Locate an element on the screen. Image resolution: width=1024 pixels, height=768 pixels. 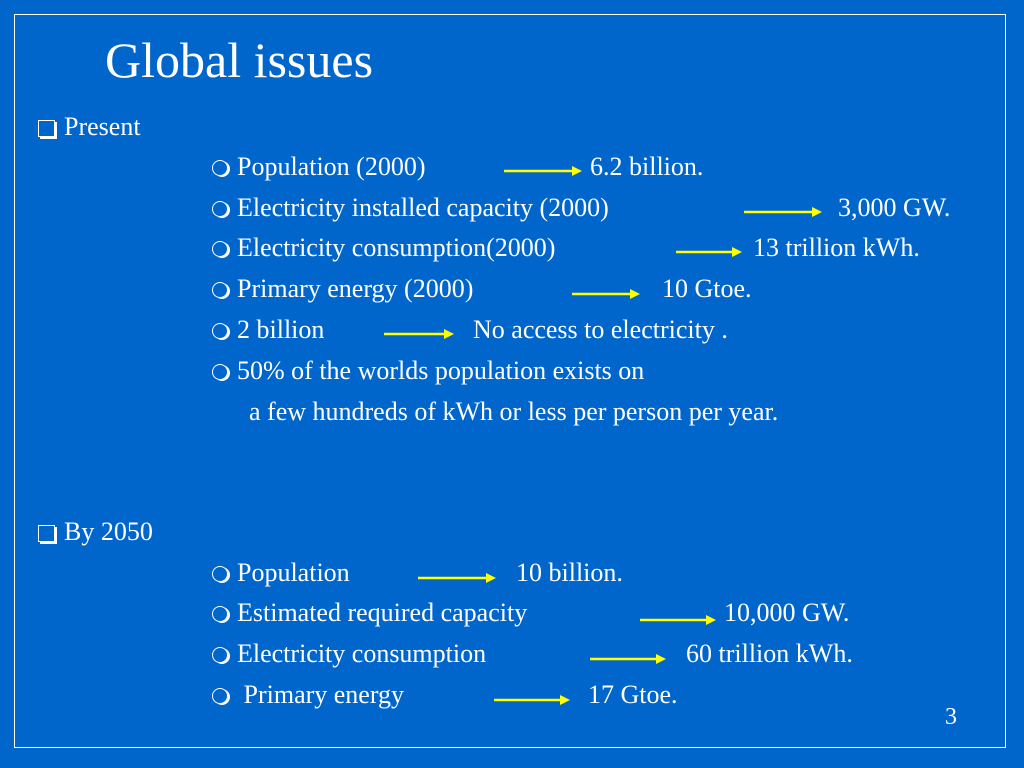
item-value: 10,000 GW. is located at coordinates (787, 612).